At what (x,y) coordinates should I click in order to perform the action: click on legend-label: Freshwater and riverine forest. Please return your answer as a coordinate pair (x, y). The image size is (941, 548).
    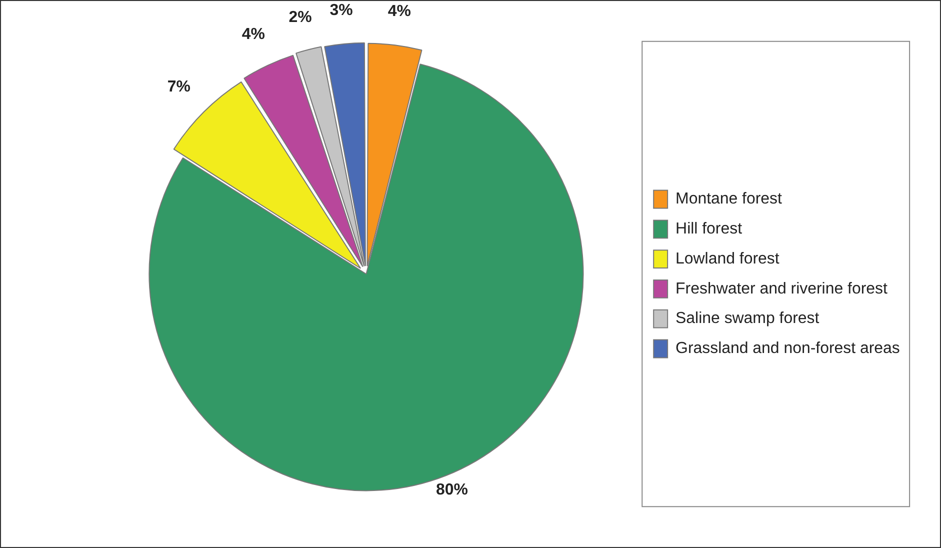
    Looking at the image, I should click on (782, 289).